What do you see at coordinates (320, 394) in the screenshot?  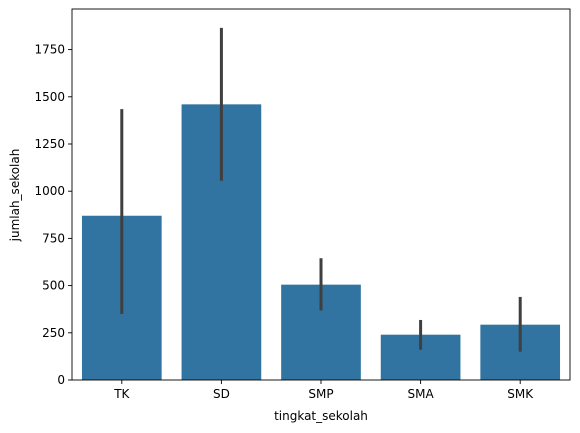 I see `x-tick-label: SMP` at bounding box center [320, 394].